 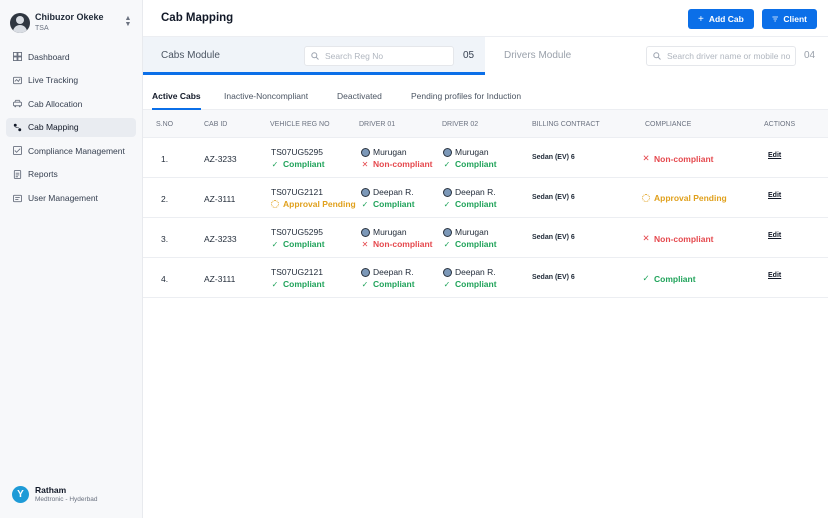 What do you see at coordinates (165, 124) in the screenshot?
I see `column-header-sno: S.NO` at bounding box center [165, 124].